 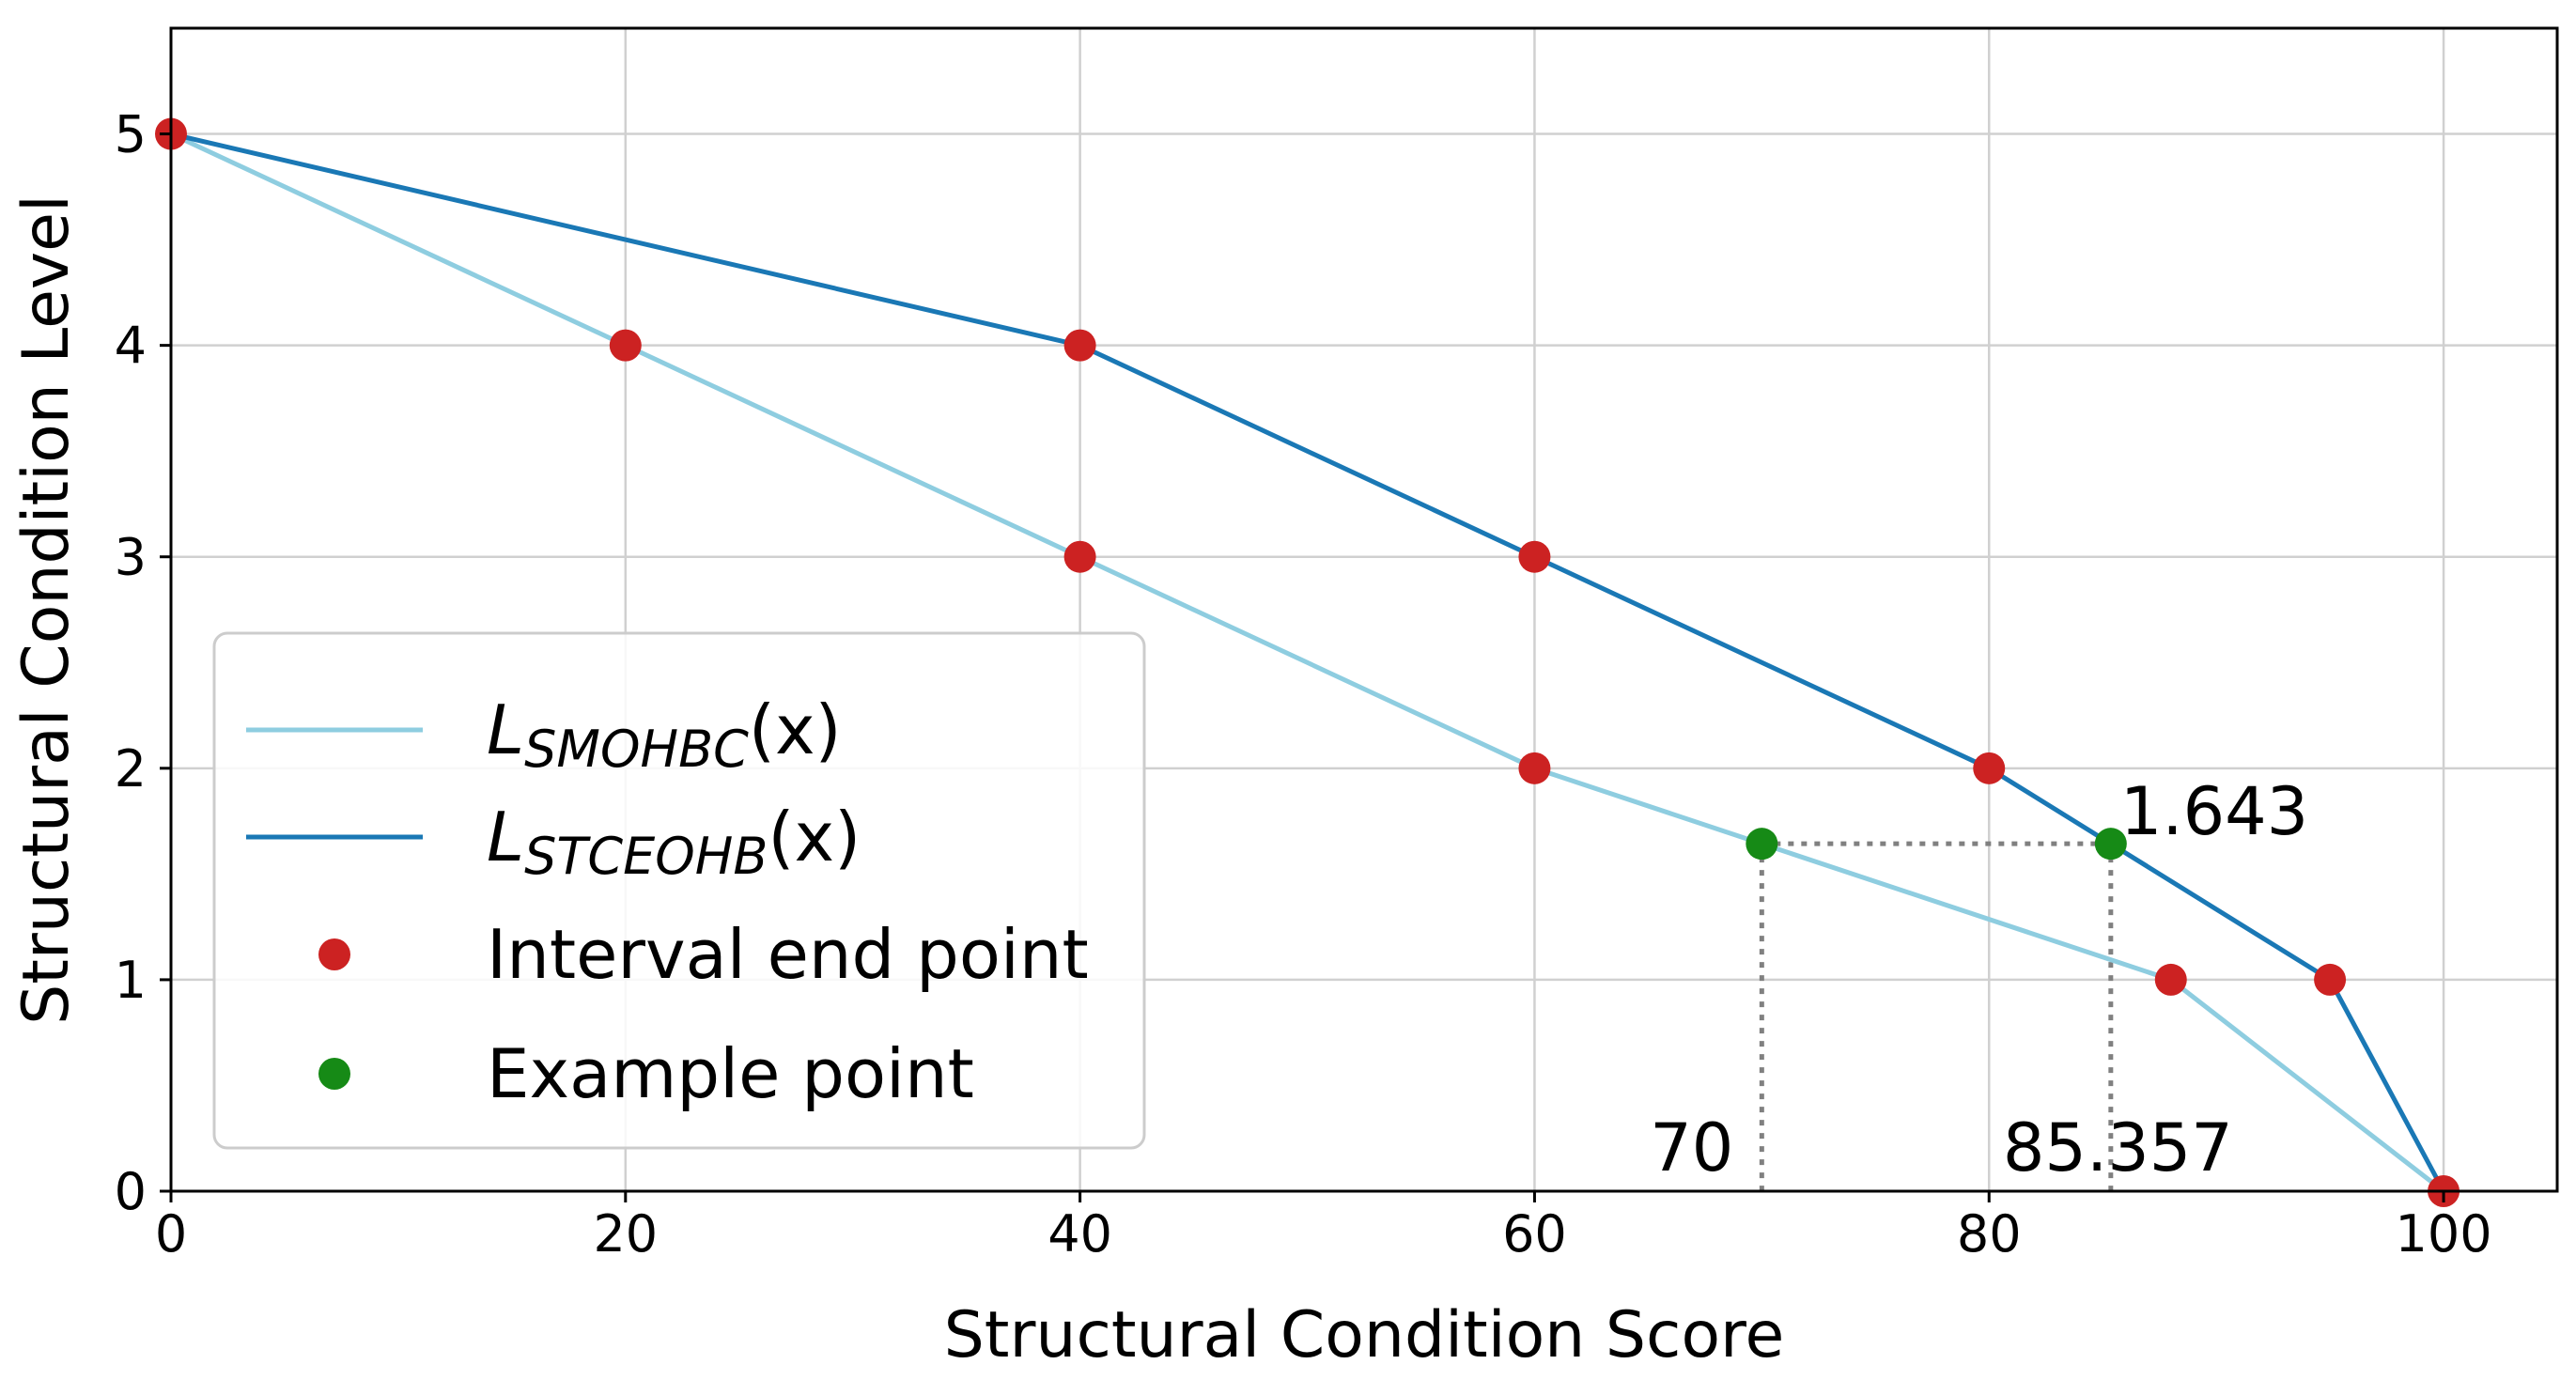 I want to click on y-axis-label: Structural Condition Level, so click(x=46, y=609).